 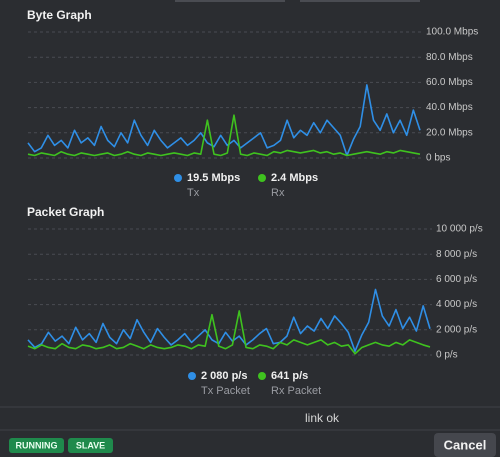 I want to click on y-tick-label: 8 000 p/s, so click(x=456, y=254).